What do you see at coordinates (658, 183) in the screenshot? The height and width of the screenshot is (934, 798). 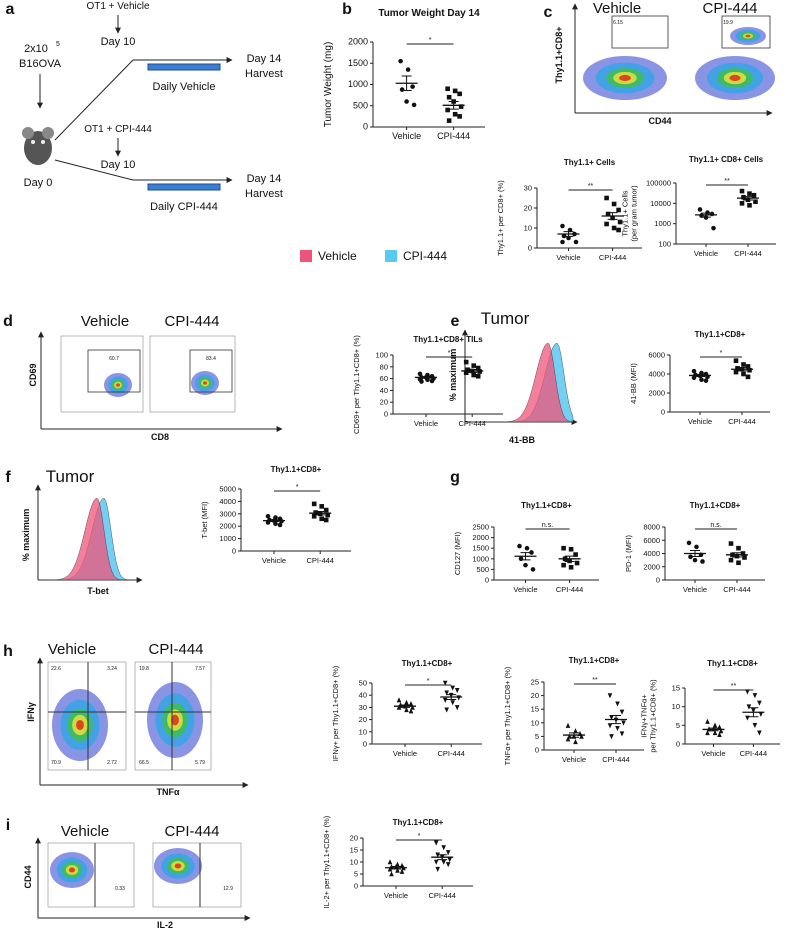 I see `y-tick-label: 100000` at bounding box center [658, 183].